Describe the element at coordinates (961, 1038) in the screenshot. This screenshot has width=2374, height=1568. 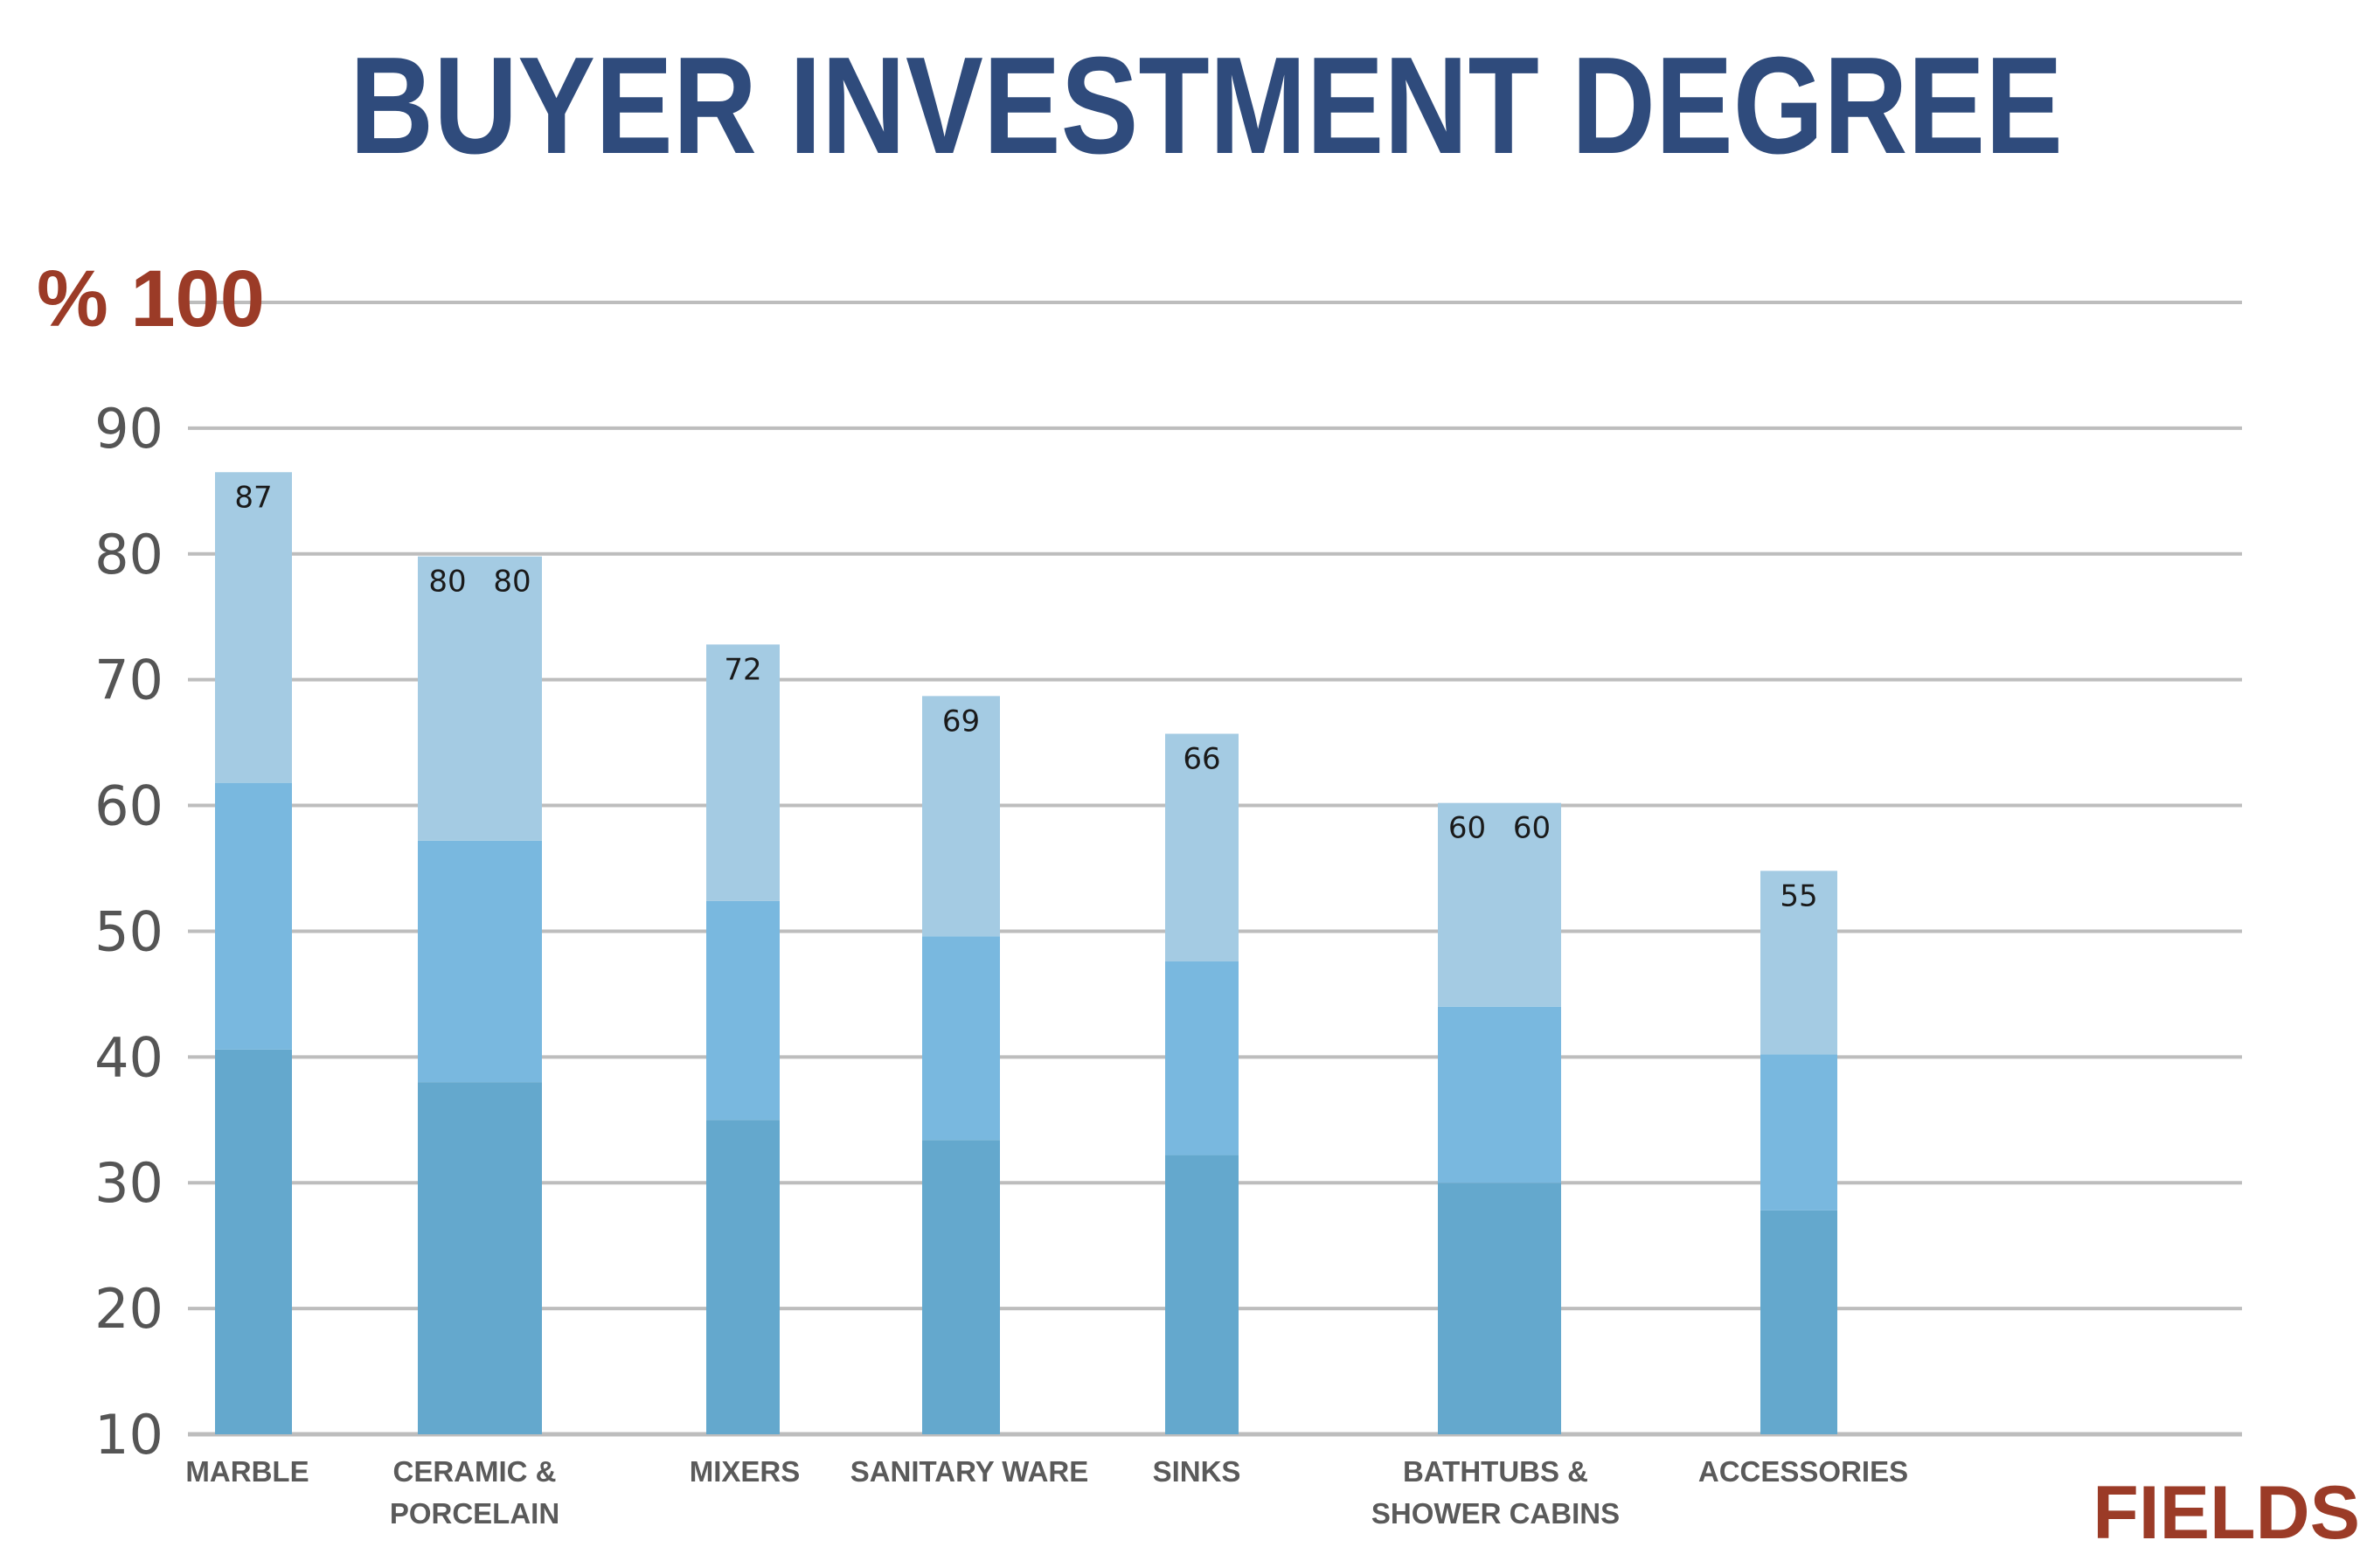
I see `bar-3-segment-middle` at that location.